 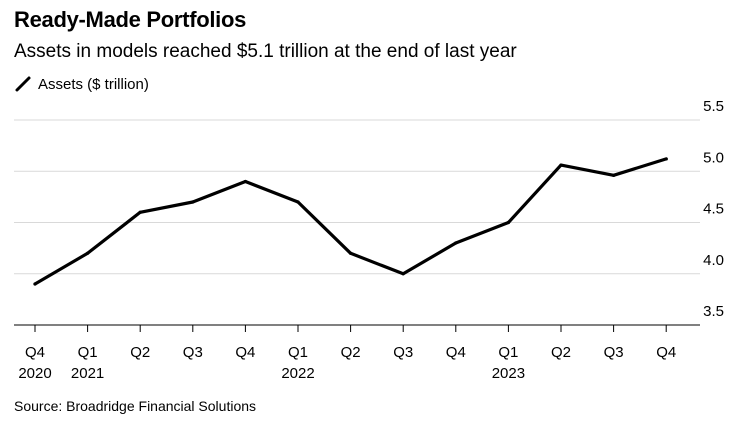 What do you see at coordinates (713, 311) in the screenshot?
I see `y-tick-label: 3.5` at bounding box center [713, 311].